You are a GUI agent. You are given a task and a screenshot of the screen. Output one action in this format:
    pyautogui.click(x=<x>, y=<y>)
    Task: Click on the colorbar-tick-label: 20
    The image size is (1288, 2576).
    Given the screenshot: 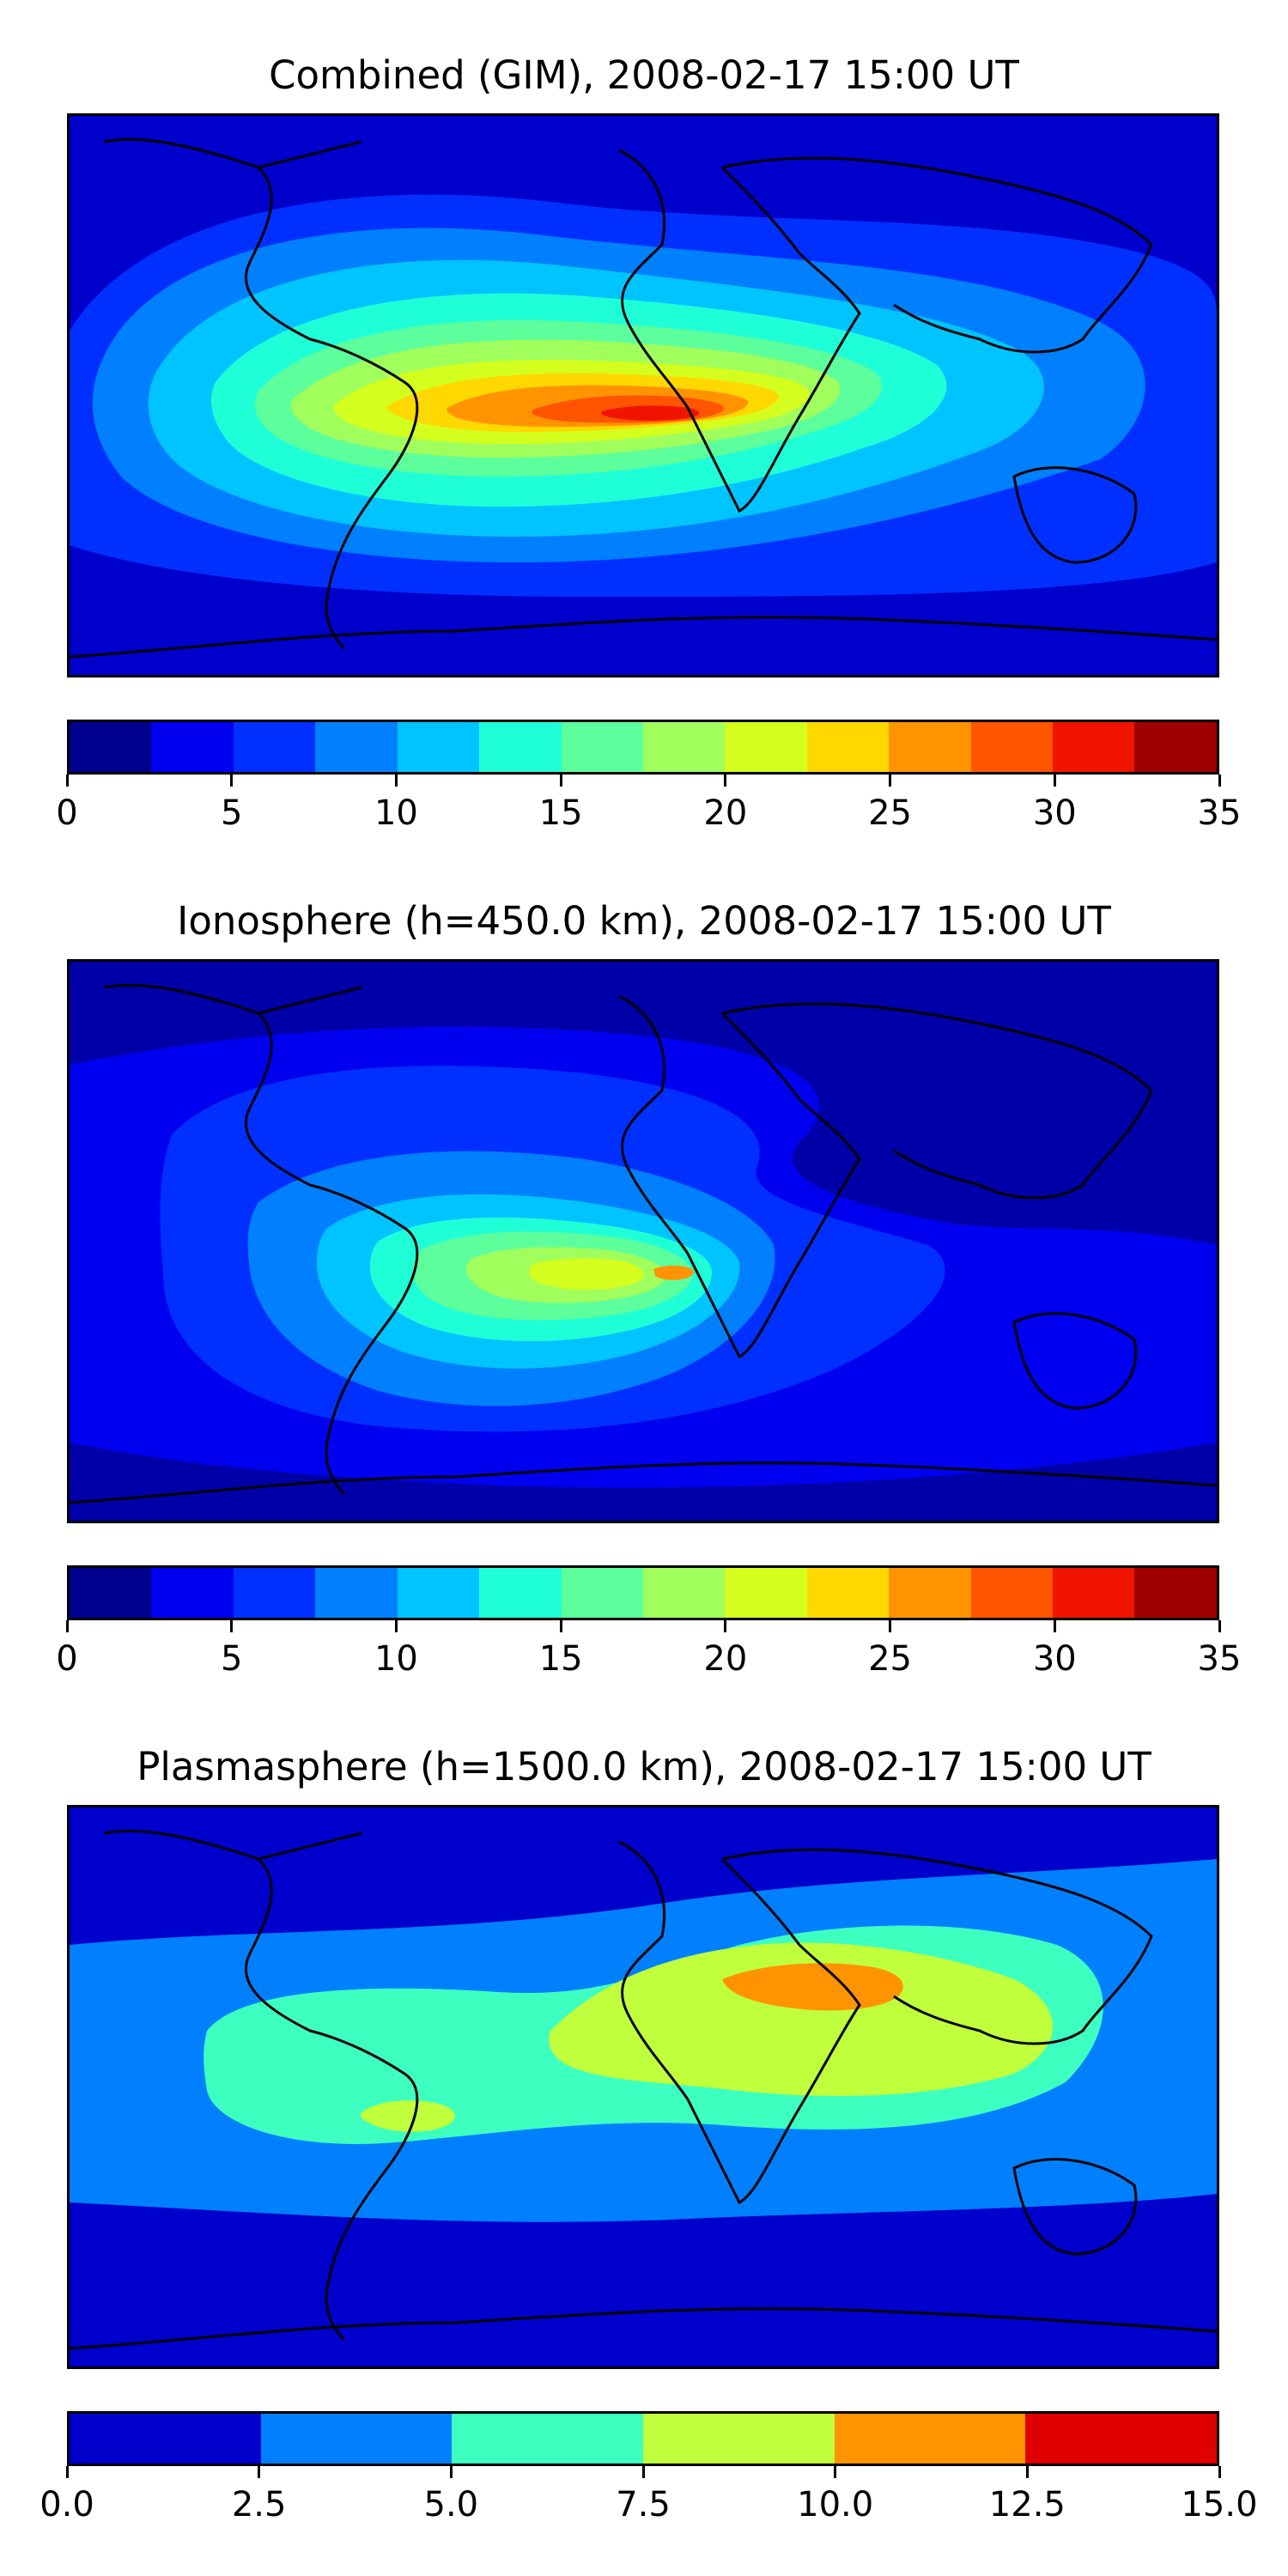 What is the action you would take?
    pyautogui.click(x=726, y=1659)
    